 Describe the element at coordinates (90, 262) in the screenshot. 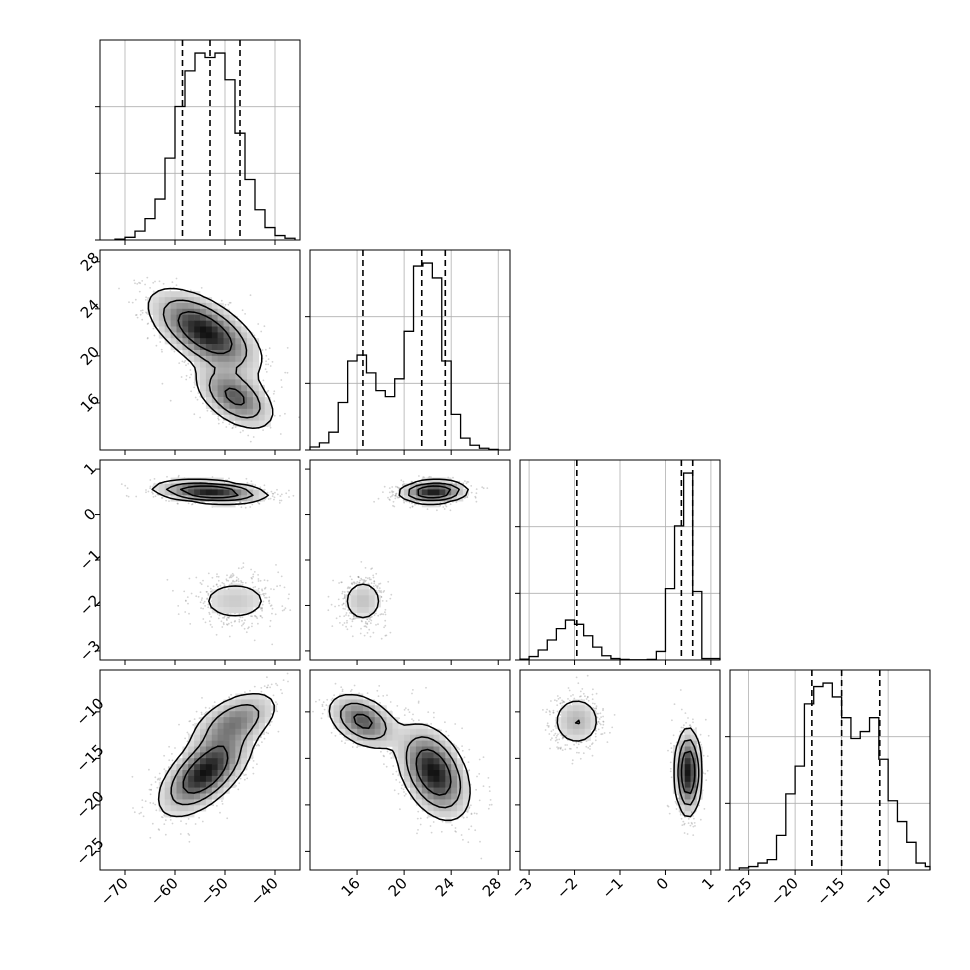

I see `y-tick-label: 28` at that location.